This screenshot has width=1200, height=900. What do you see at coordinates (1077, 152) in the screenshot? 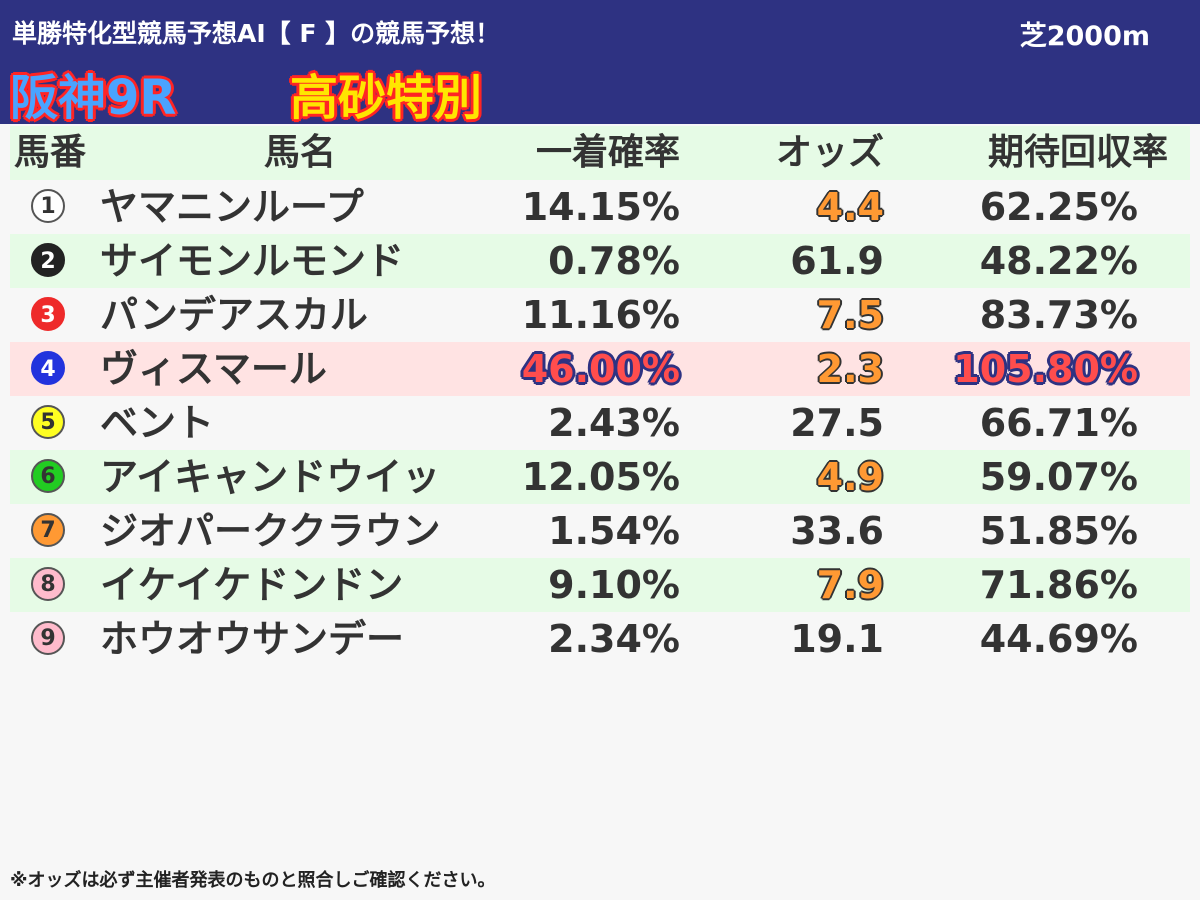
I see `column-header-expected-return: 期待回収率` at bounding box center [1077, 152].